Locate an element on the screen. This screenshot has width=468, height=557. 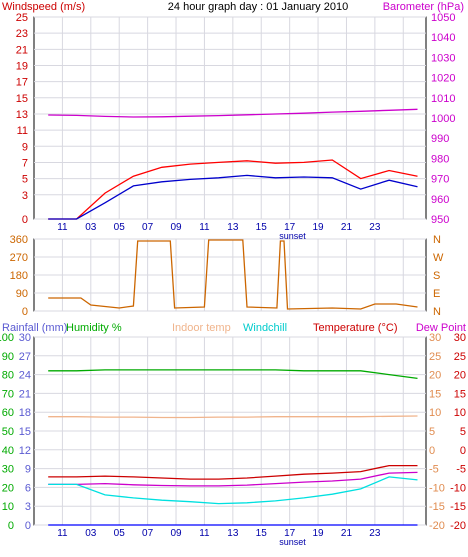
x-tick: 03 is located at coordinates (91, 533).